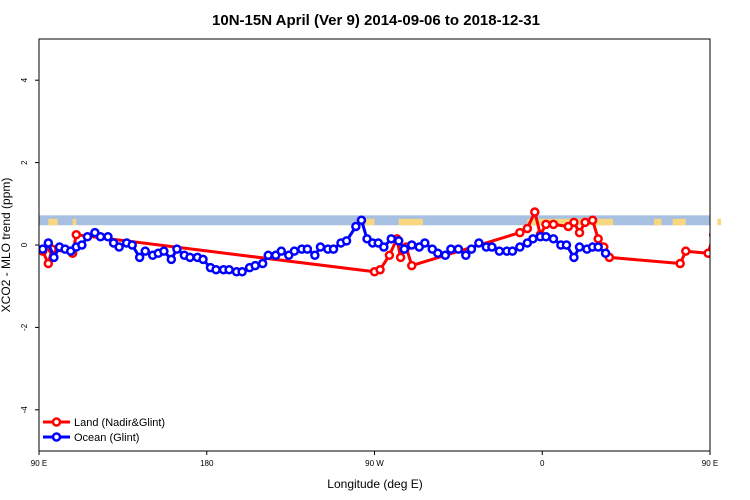  I want to click on y-tick-label: -4, so click(24, 410).